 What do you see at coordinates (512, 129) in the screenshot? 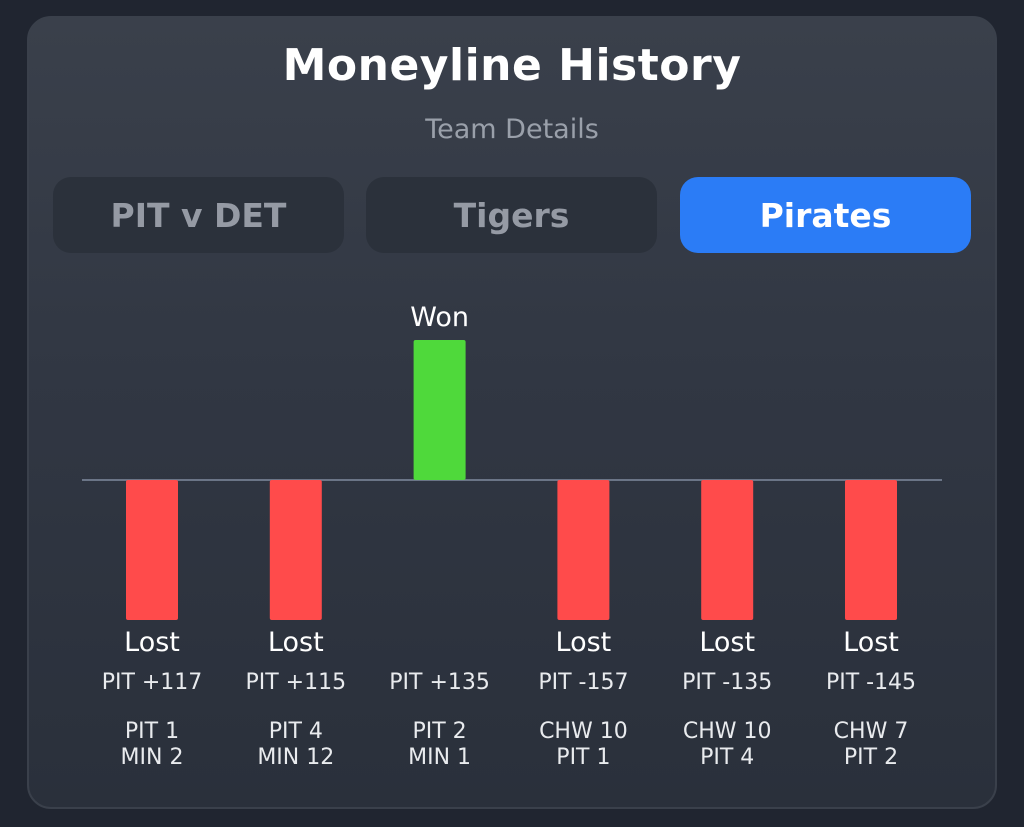
I see `page-subtitle: Team Details` at bounding box center [512, 129].